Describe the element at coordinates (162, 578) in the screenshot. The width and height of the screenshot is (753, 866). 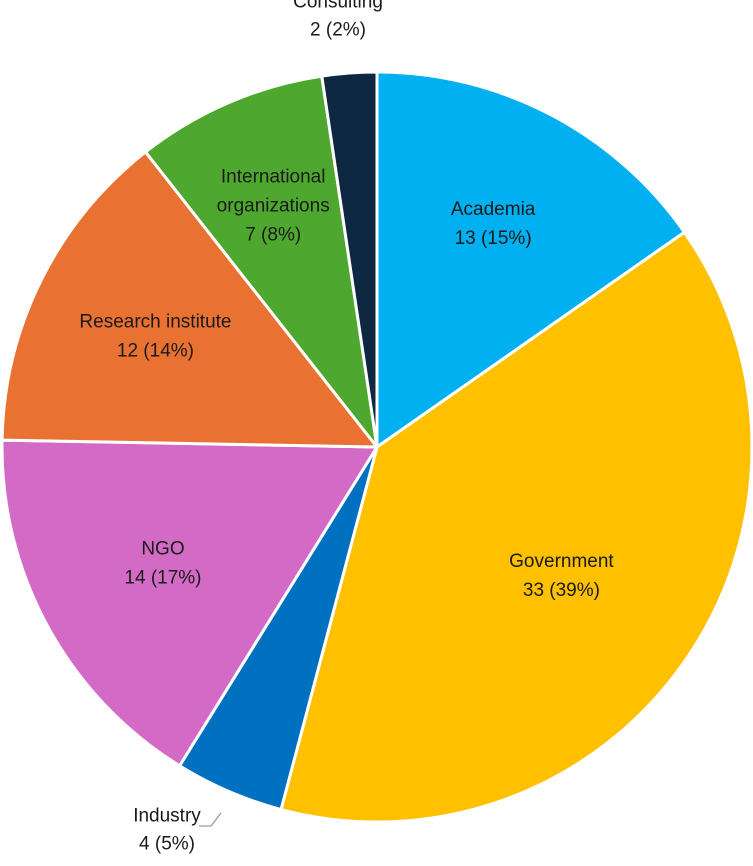
I see `slice-value-label: 14 (17%)` at that location.